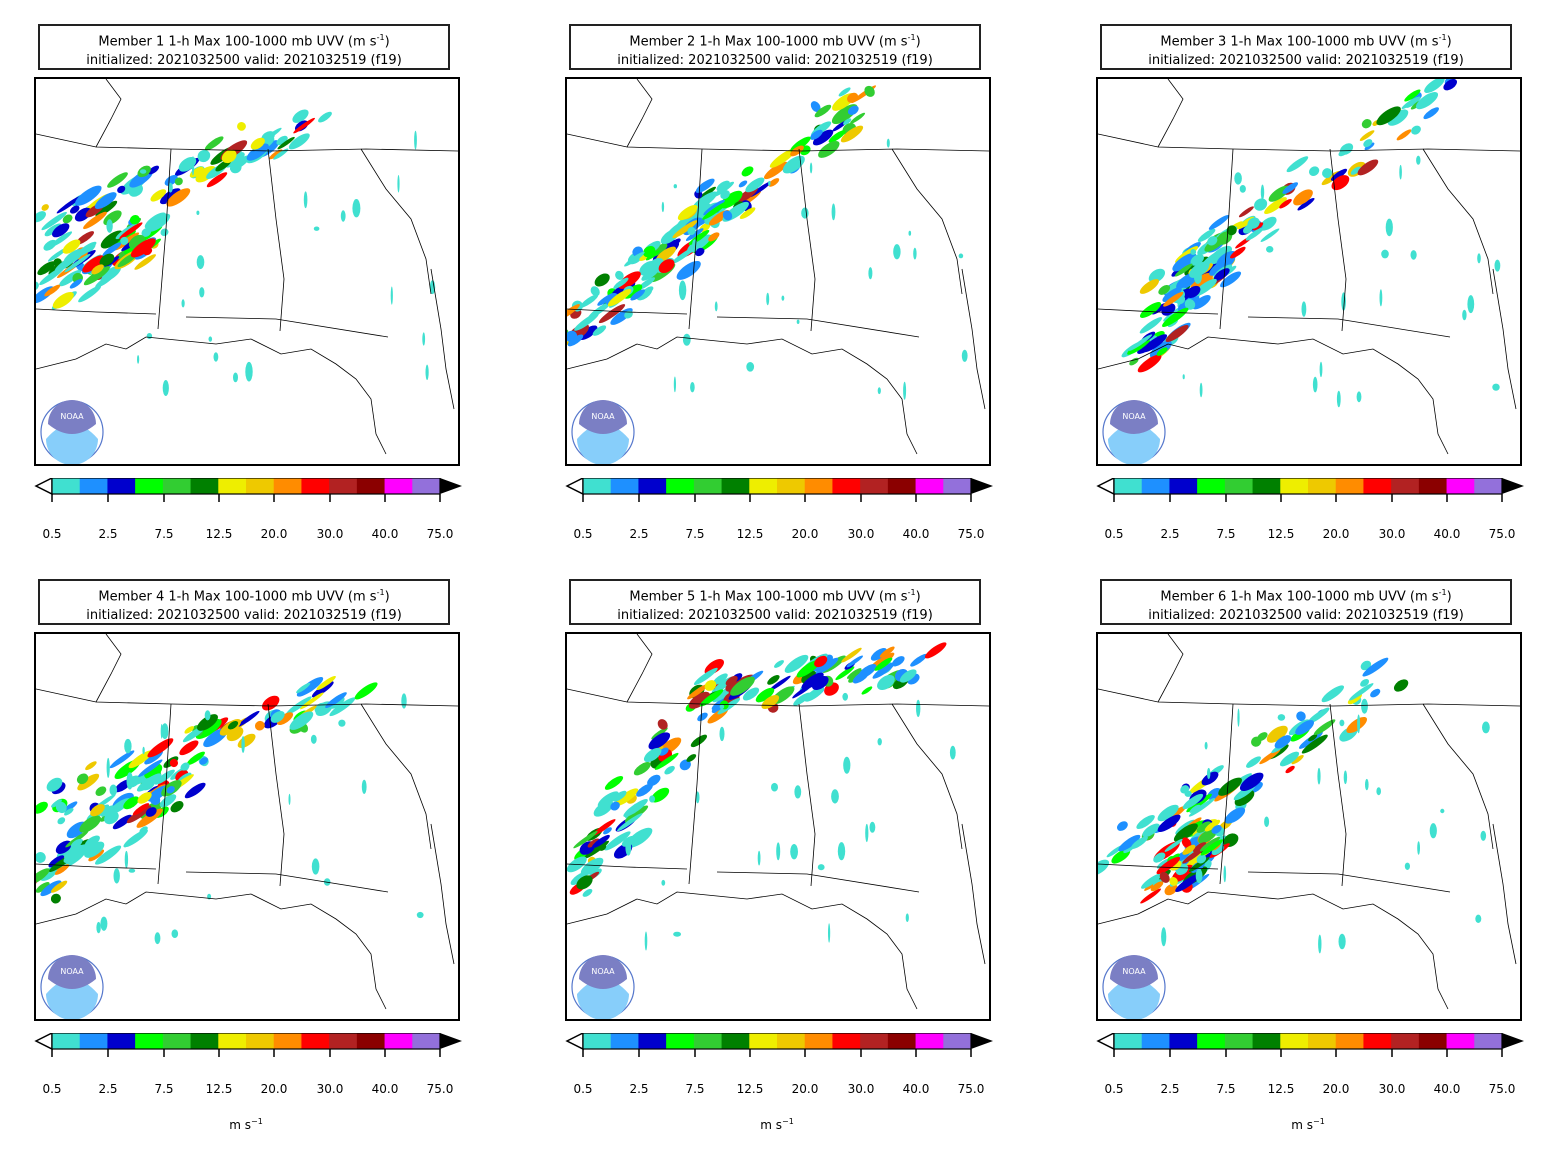 This screenshot has width=1555, height=1171. I want to click on uvv-map: NOAA, so click(1309, 271).